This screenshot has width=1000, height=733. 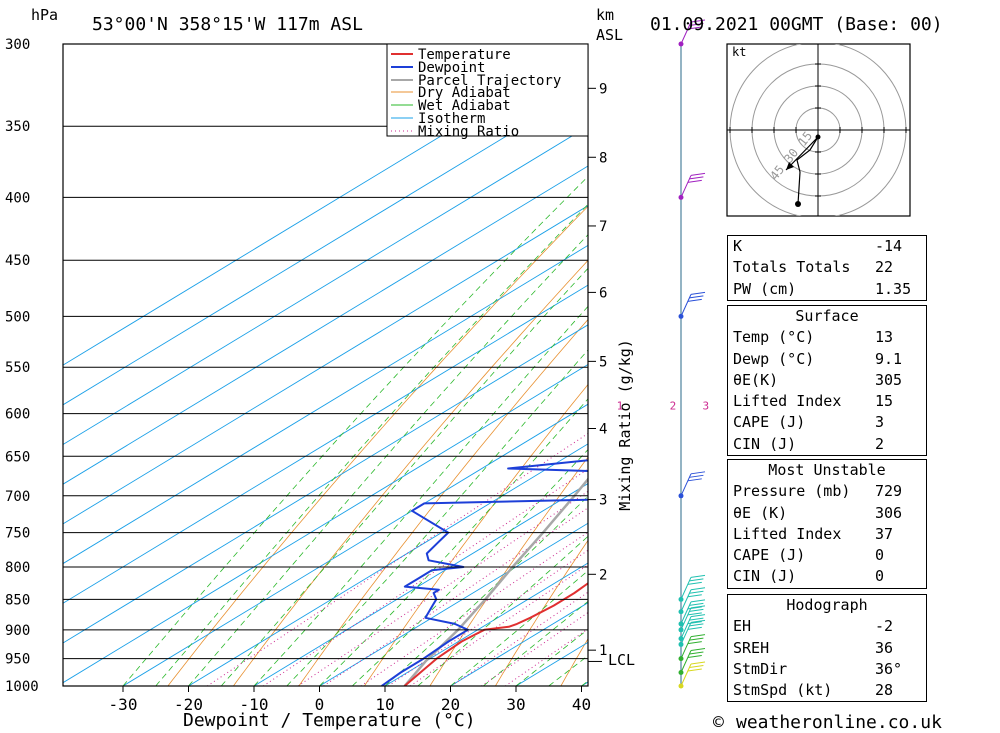 What do you see at coordinates (451, 68) in the screenshot?
I see `legend-dewpoint: Dewpoint` at bounding box center [451, 68].